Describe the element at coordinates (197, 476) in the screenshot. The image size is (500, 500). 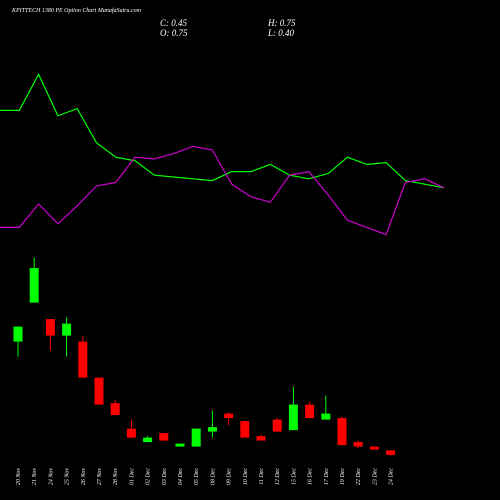
I see `x-tick-label: 05 Dec` at that location.